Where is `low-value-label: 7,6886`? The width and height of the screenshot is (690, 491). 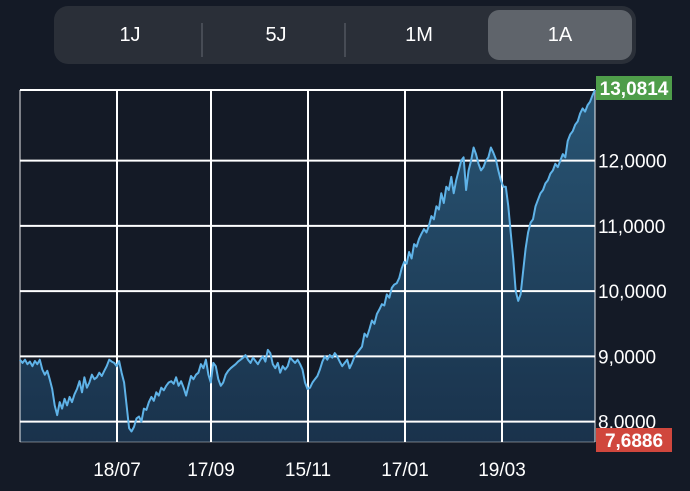
low-value-label: 7,6886 is located at coordinates (634, 441).